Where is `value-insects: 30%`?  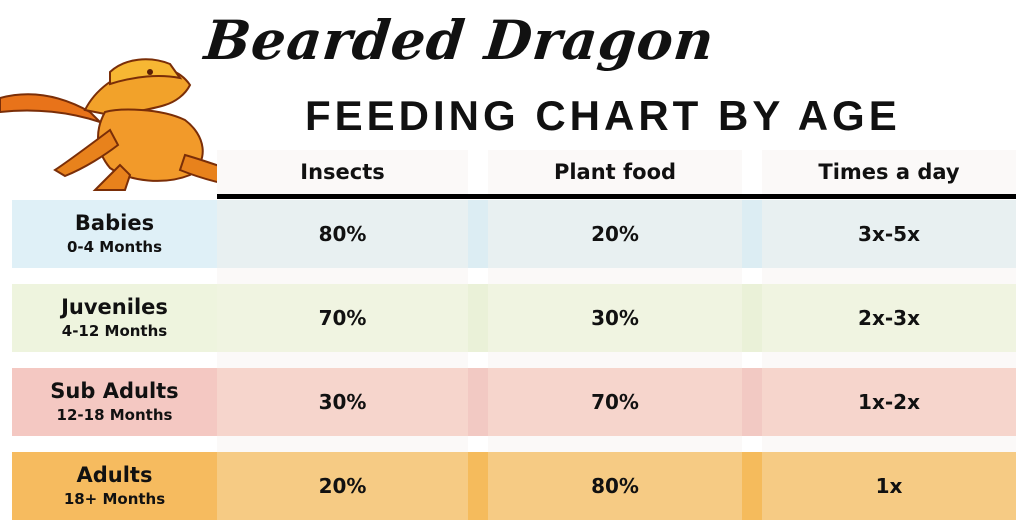
value-insects: 30% is located at coordinates (342, 402).